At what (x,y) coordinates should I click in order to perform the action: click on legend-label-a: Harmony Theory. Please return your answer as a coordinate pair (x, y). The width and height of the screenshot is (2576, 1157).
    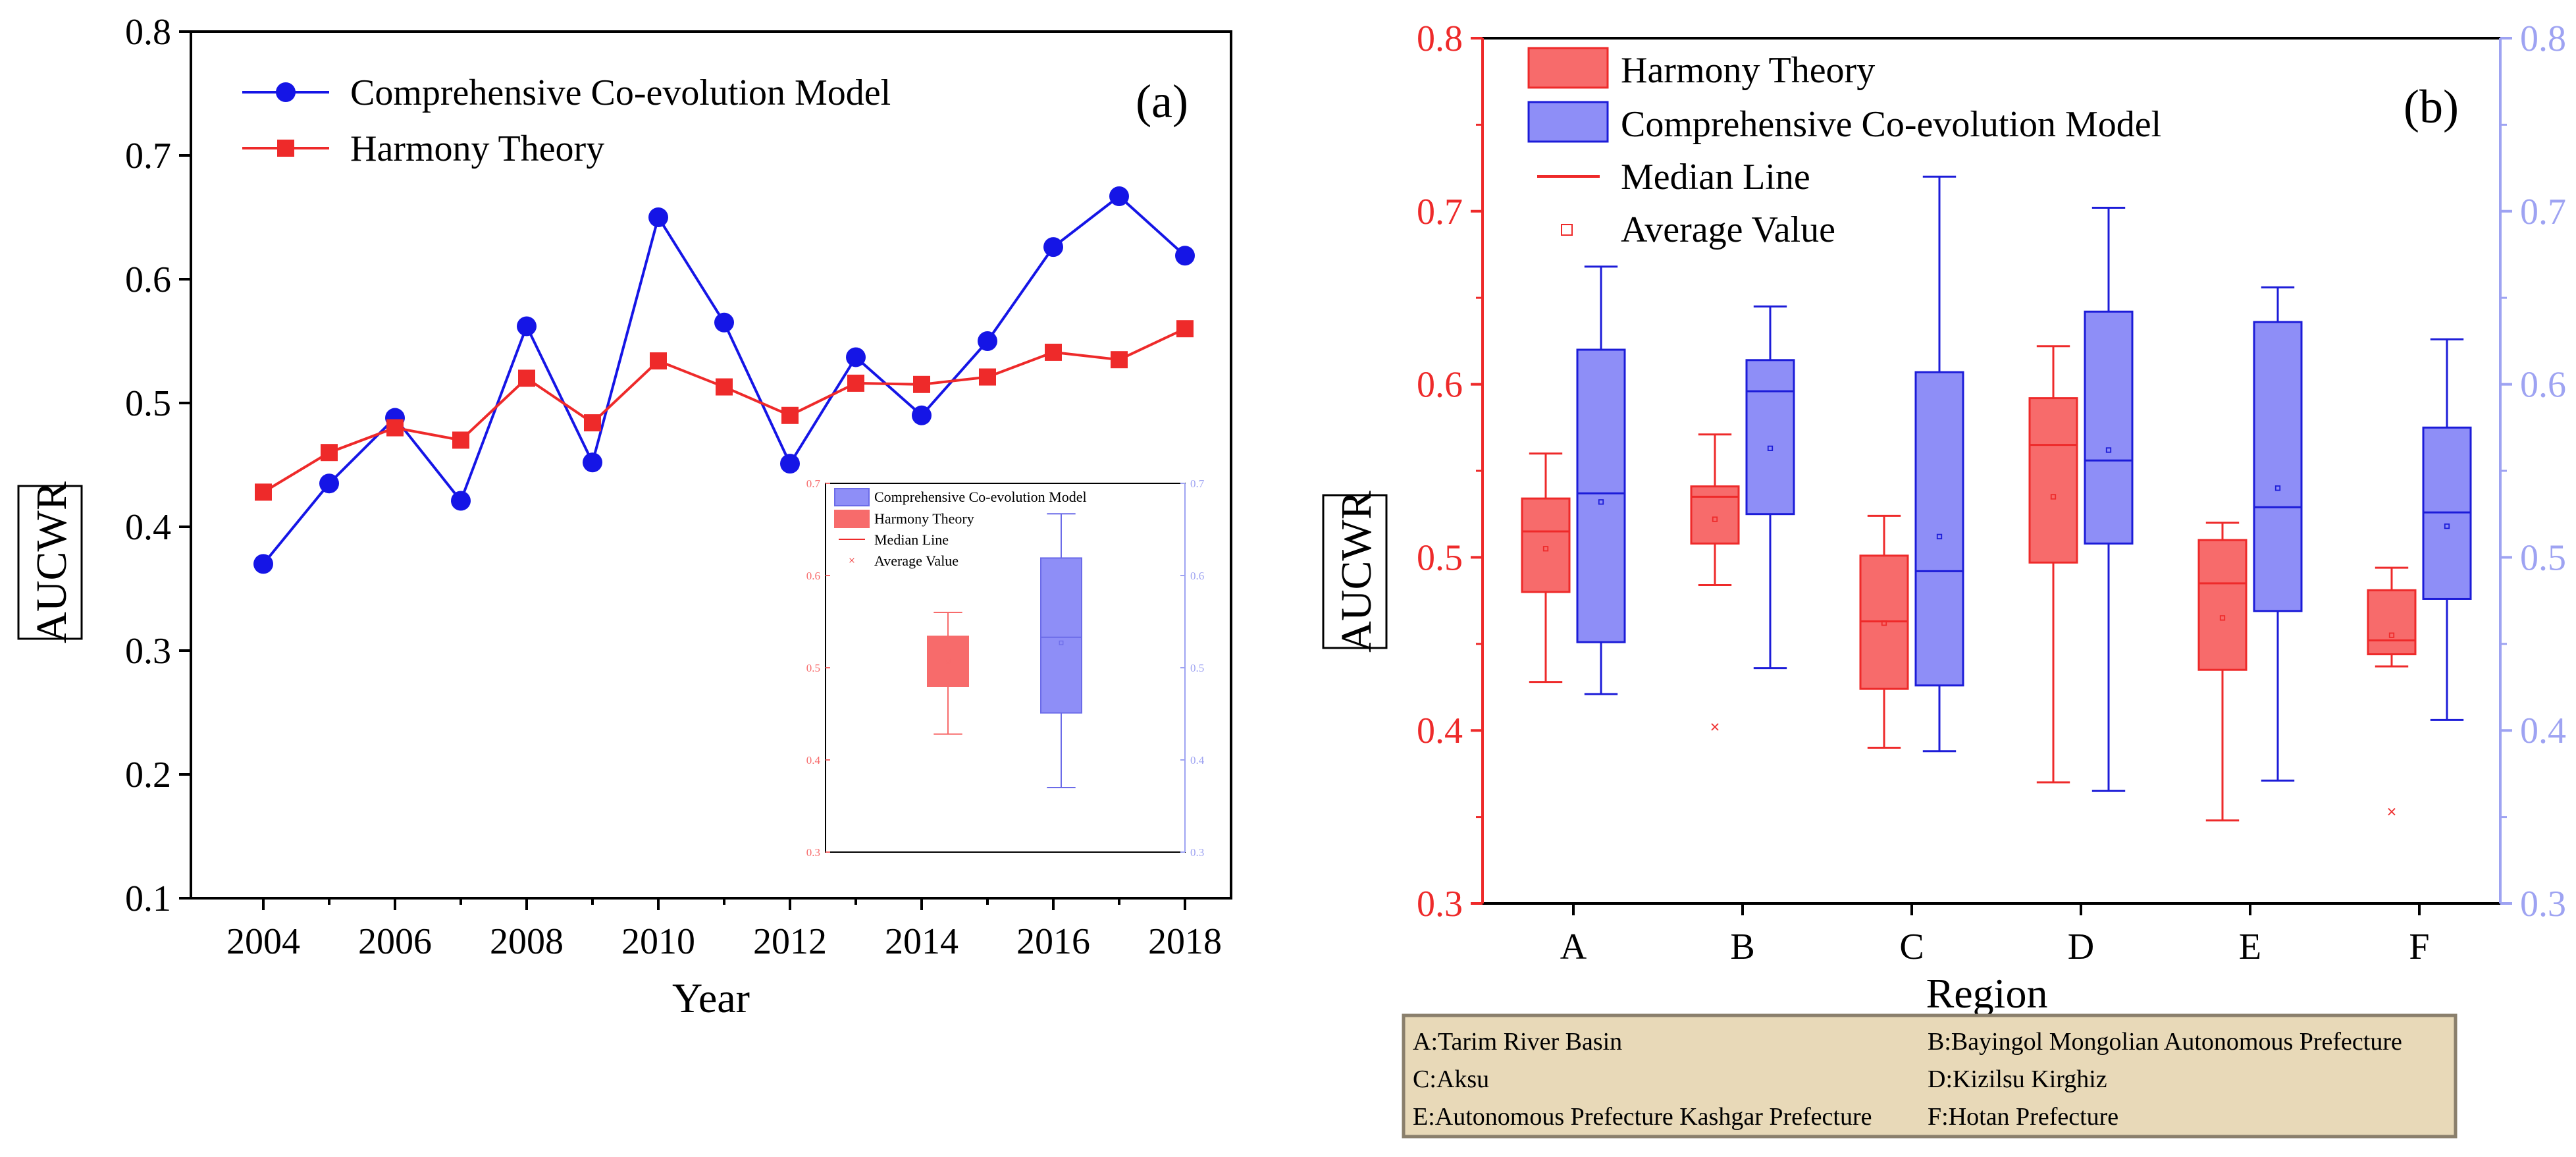
    Looking at the image, I should click on (477, 148).